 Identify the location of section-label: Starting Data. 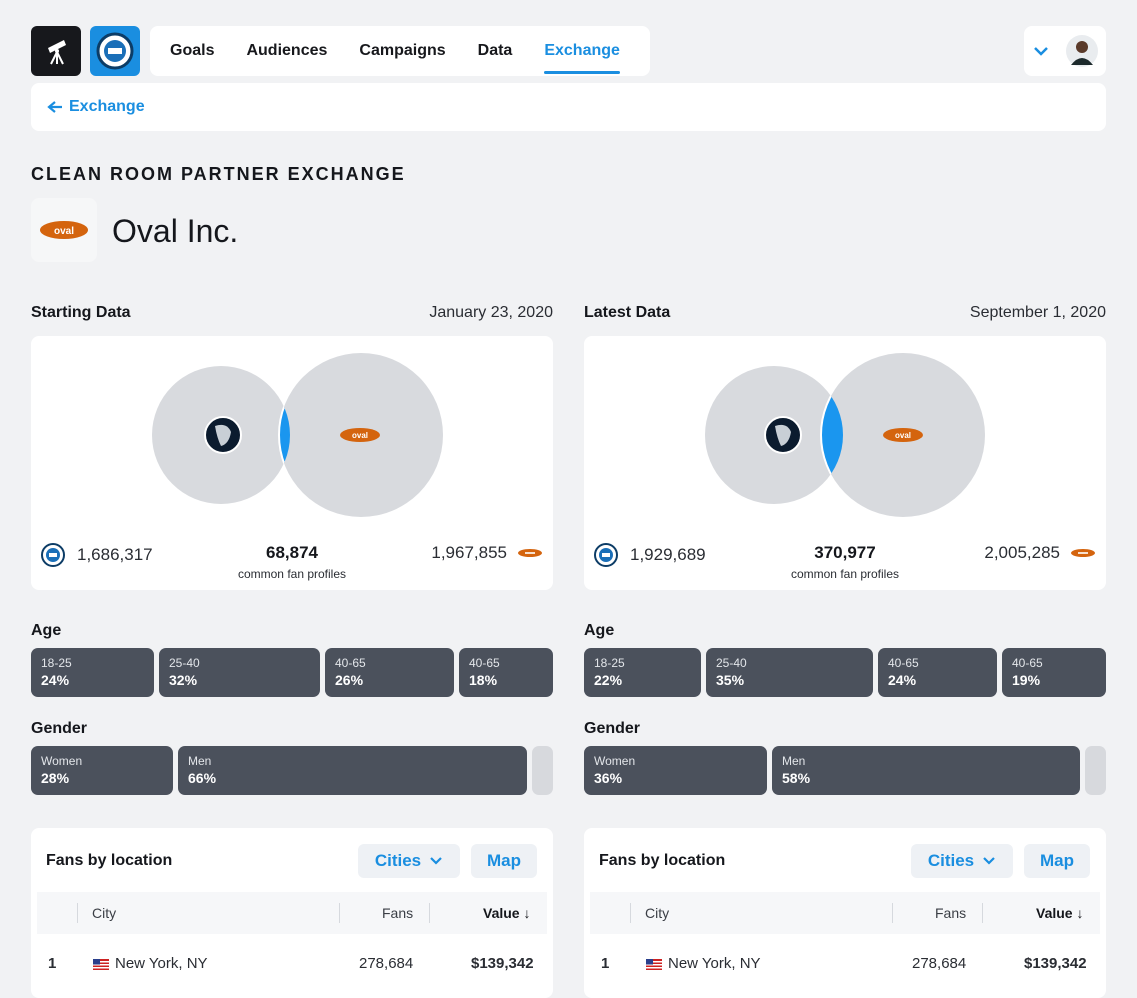
(81, 312).